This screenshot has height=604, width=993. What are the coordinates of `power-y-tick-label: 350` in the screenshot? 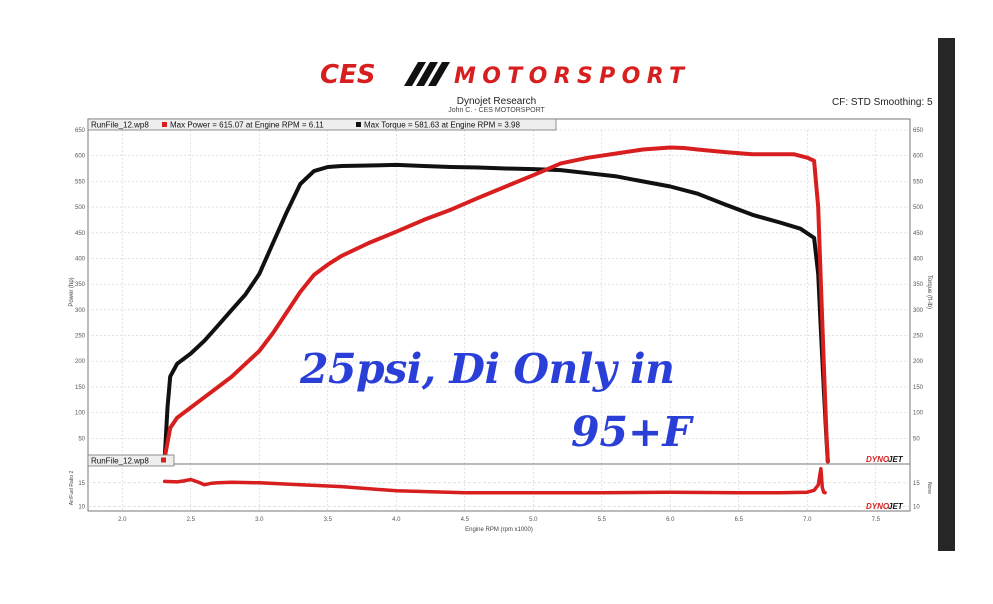 It's located at (80, 285).